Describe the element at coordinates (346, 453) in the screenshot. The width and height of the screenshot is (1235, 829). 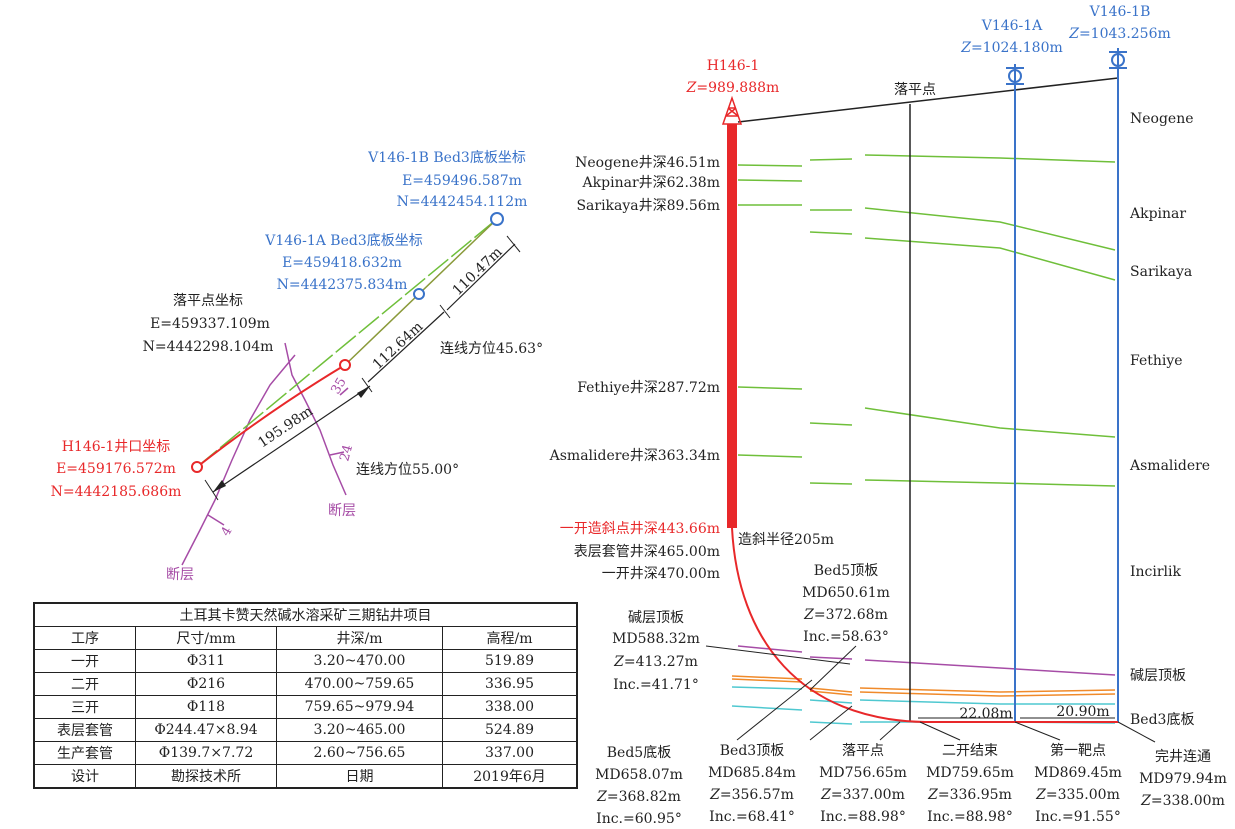
I see `fault-tick-2: 24` at that location.